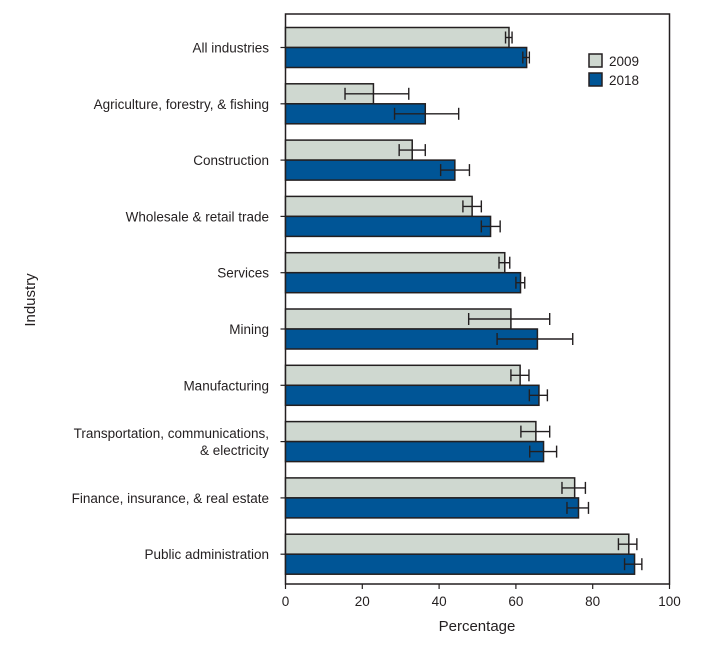  What do you see at coordinates (170, 498) in the screenshot?
I see `category-label: Finance, insurance, & real estate` at bounding box center [170, 498].